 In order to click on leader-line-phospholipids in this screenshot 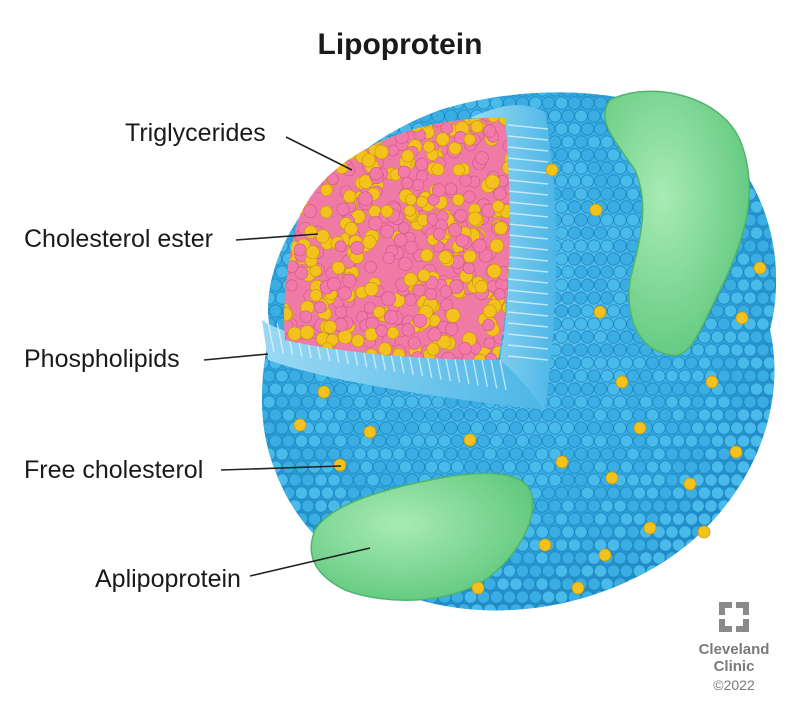, I will do `click(236, 357)`.